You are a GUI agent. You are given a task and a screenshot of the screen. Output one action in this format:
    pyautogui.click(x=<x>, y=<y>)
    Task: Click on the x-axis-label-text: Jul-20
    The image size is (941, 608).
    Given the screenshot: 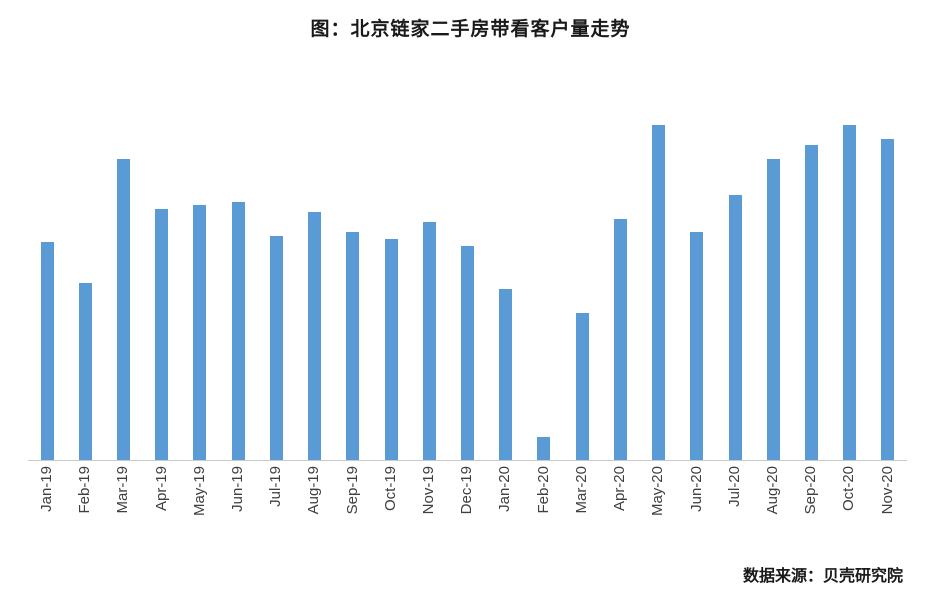 What is the action you would take?
    pyautogui.click(x=734, y=486)
    